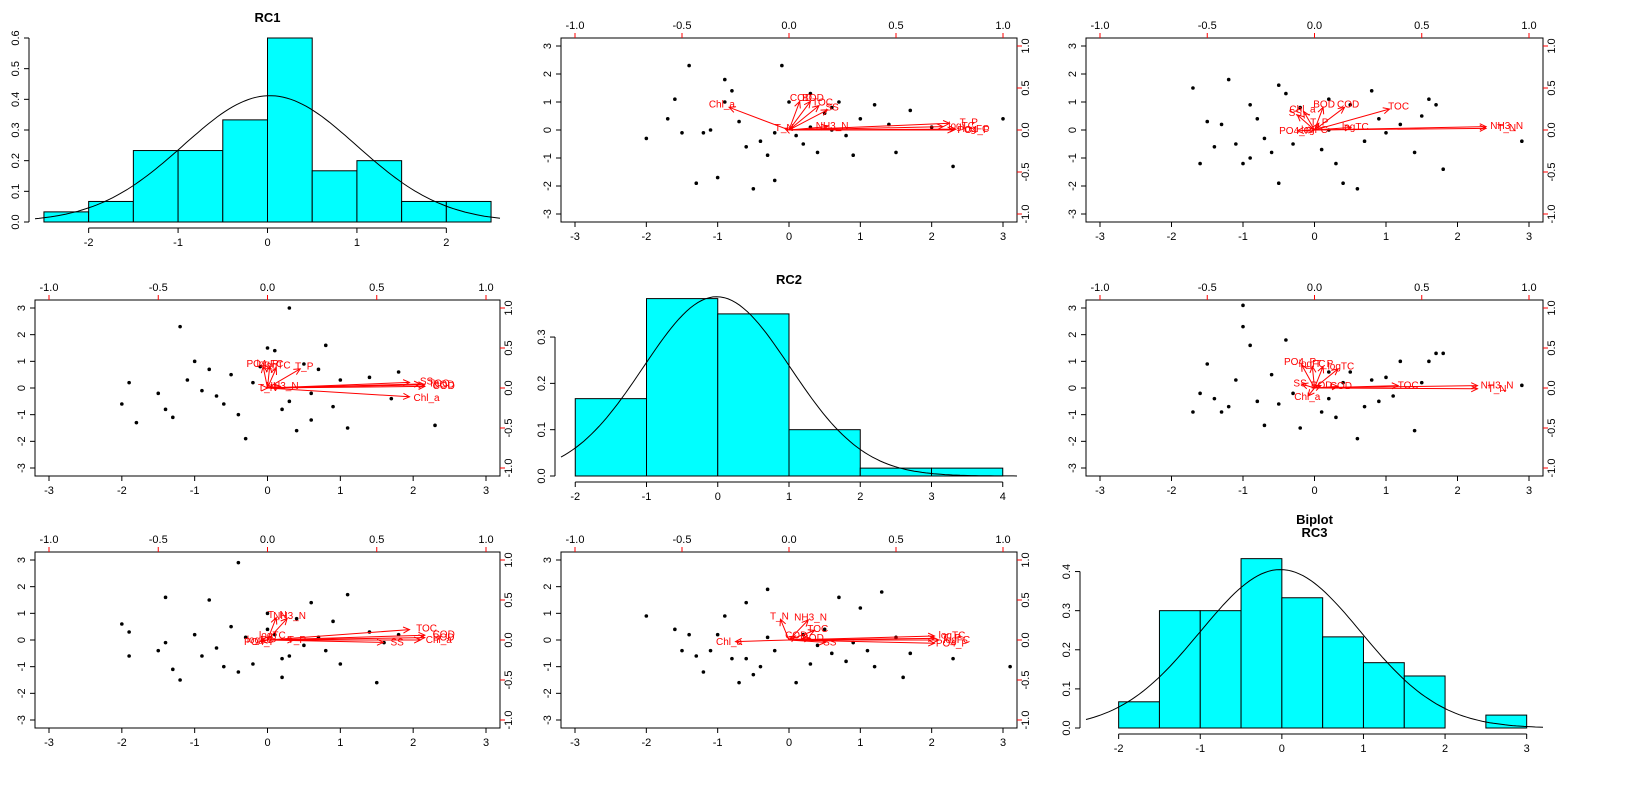 The width and height of the screenshot is (1646, 796). Describe the element at coordinates (1207, 288) in the screenshot. I see `top-tick-label: -0.5` at that location.